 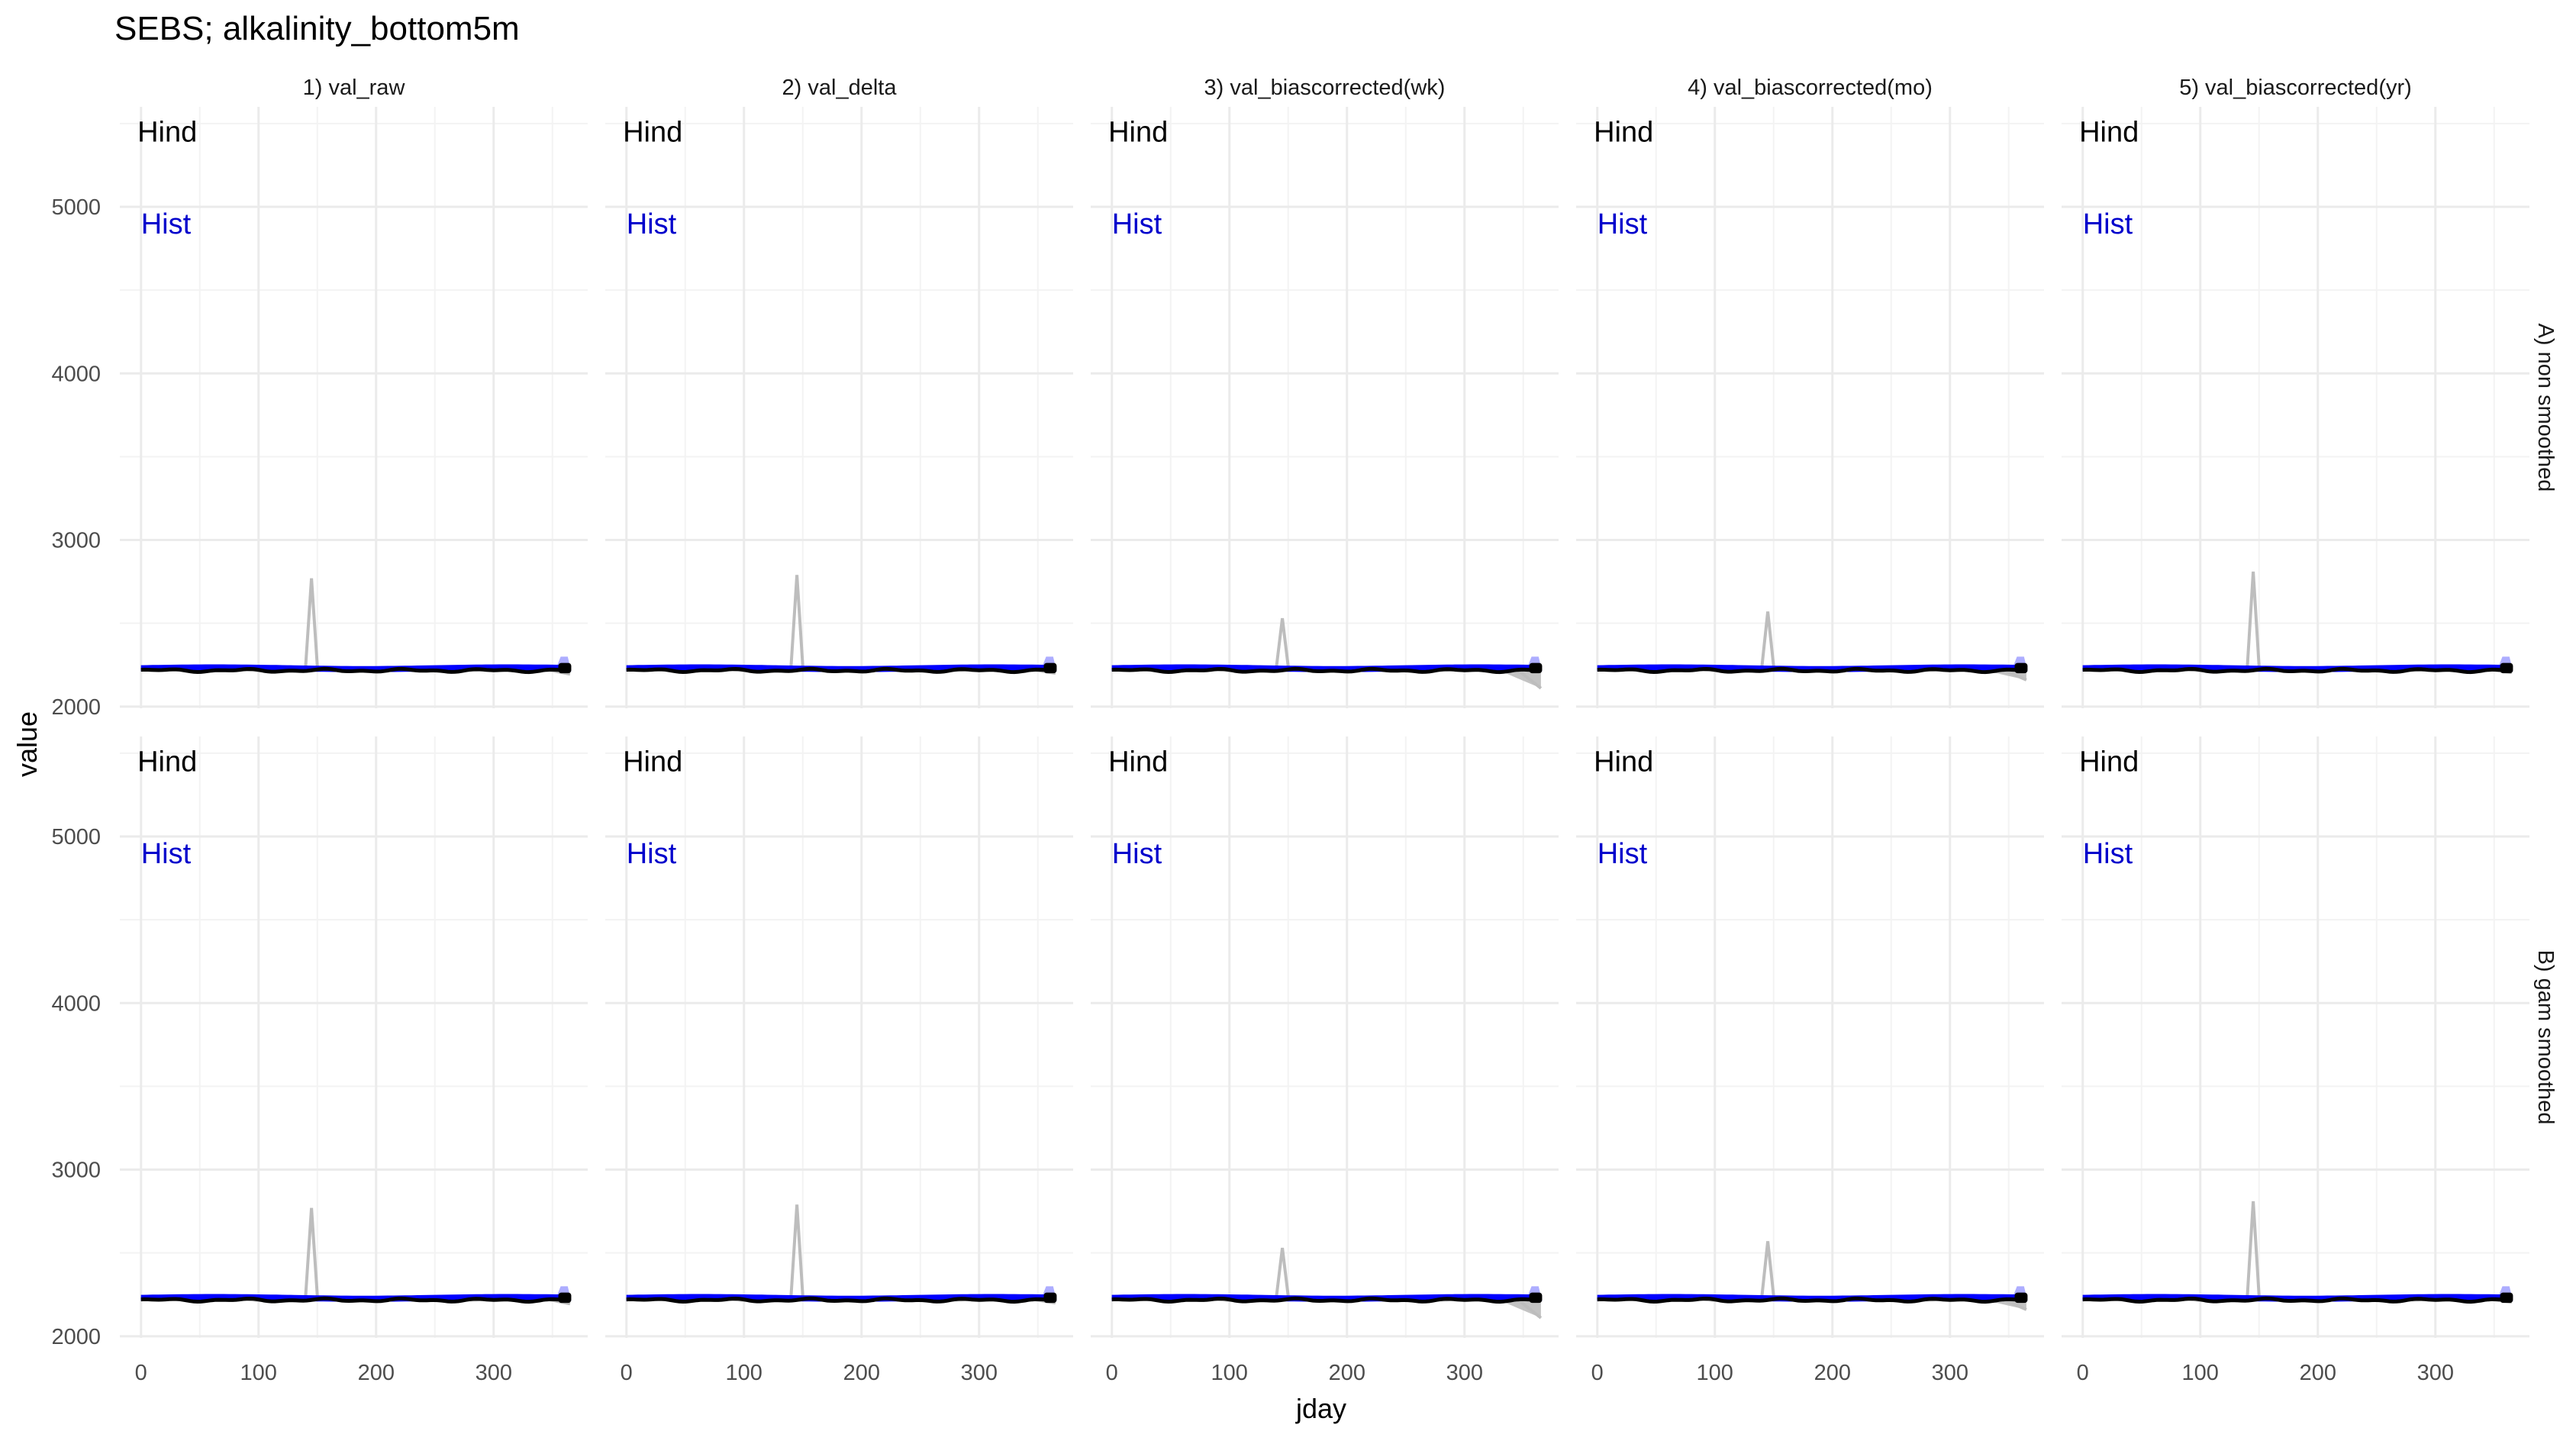 I want to click on facet-column-label: 1) val_raw, so click(x=354, y=88).